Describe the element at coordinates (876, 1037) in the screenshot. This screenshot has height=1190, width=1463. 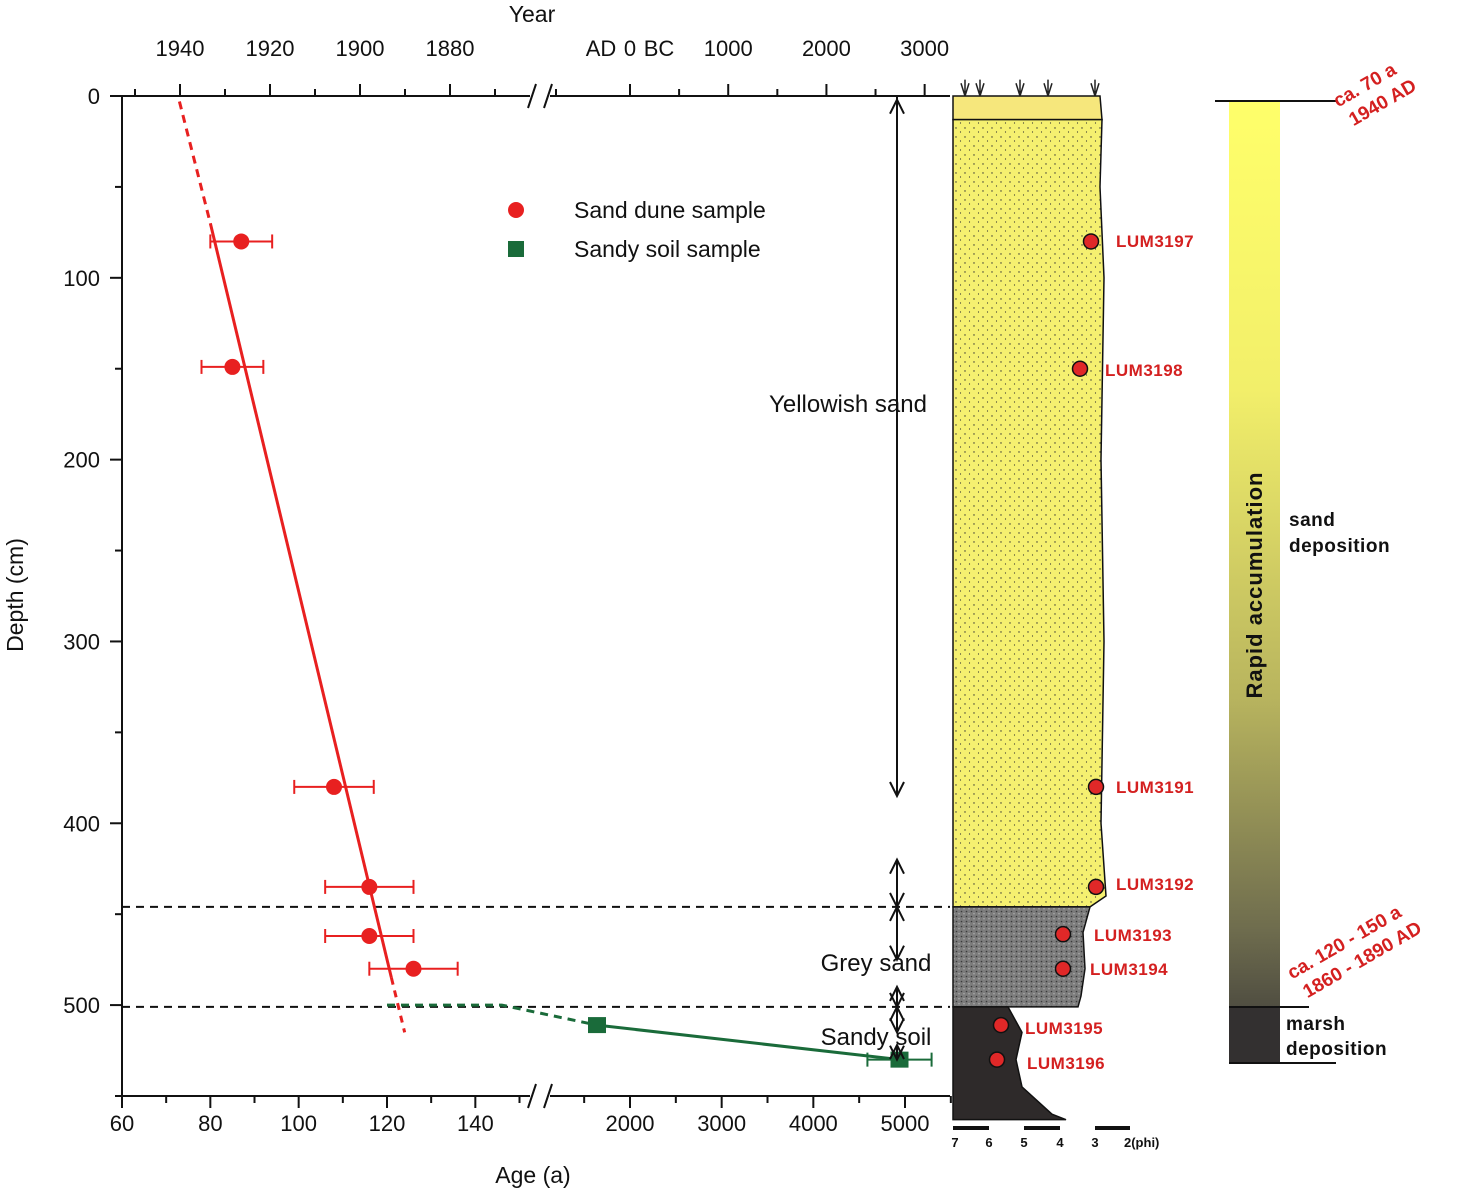
I see `unit-label-sandy-soil: Sandy soil` at that location.